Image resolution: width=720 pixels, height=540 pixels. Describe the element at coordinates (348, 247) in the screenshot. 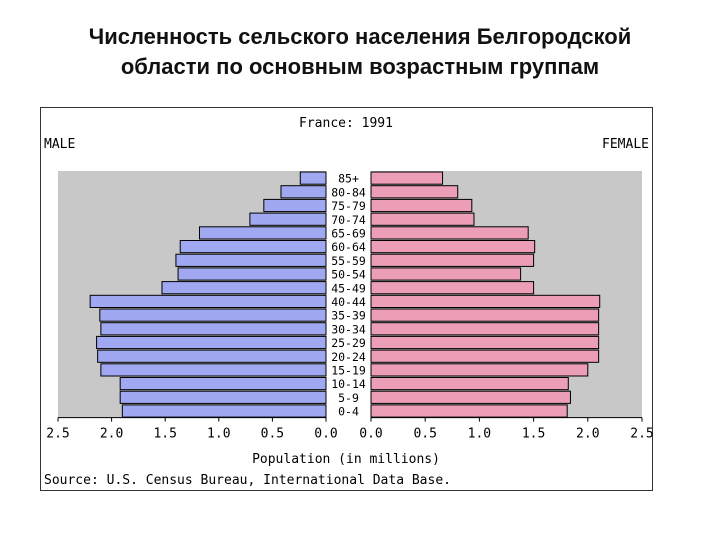

I see `age-group-label: 60-64` at that location.